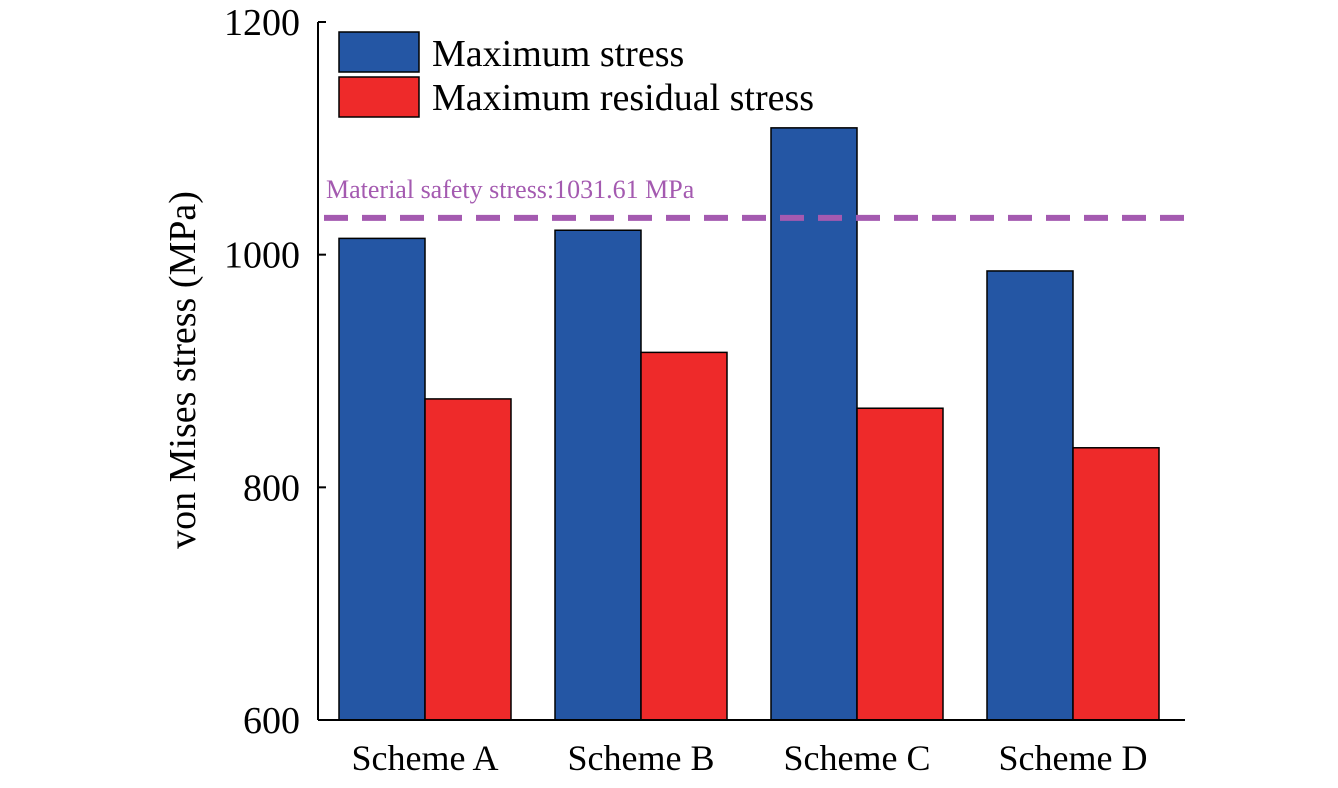 The height and width of the screenshot is (788, 1338). What do you see at coordinates (379, 52) in the screenshot?
I see `legend-swatch-max-stress` at bounding box center [379, 52].